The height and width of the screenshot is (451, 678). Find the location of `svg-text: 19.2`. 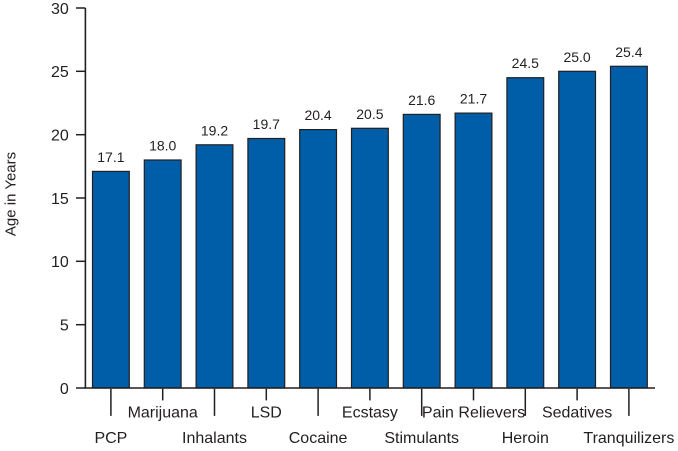

svg-text: 19.2 is located at coordinates (214, 130).